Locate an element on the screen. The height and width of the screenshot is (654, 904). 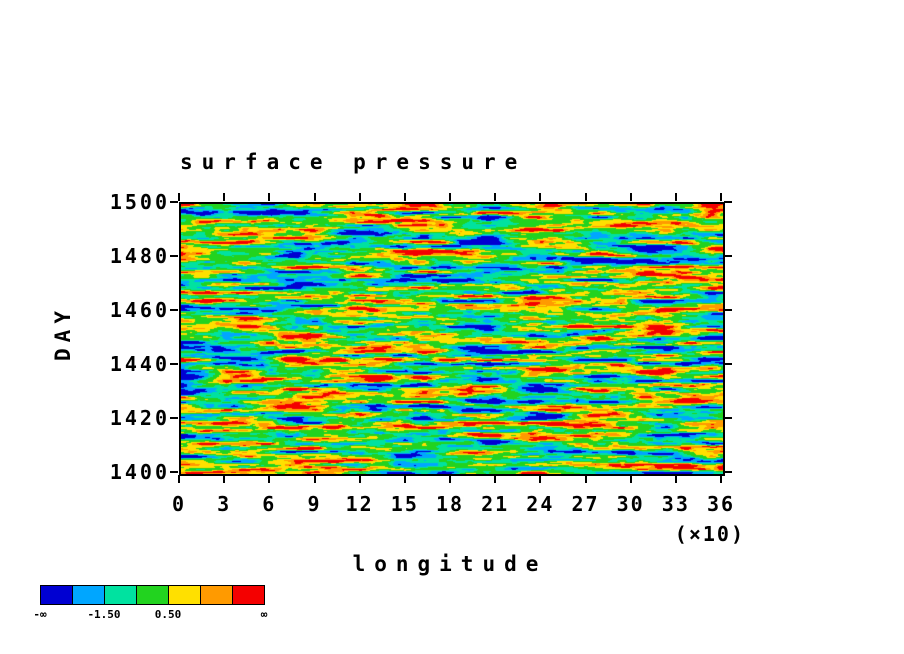
x-tick-label: 27 is located at coordinates (585, 504).